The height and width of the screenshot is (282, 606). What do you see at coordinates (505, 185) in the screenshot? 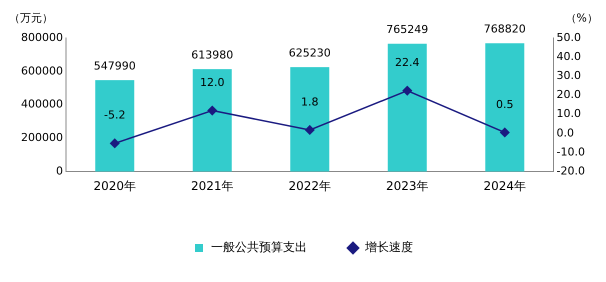
I see `x-tick-label: 2024年` at bounding box center [505, 185].